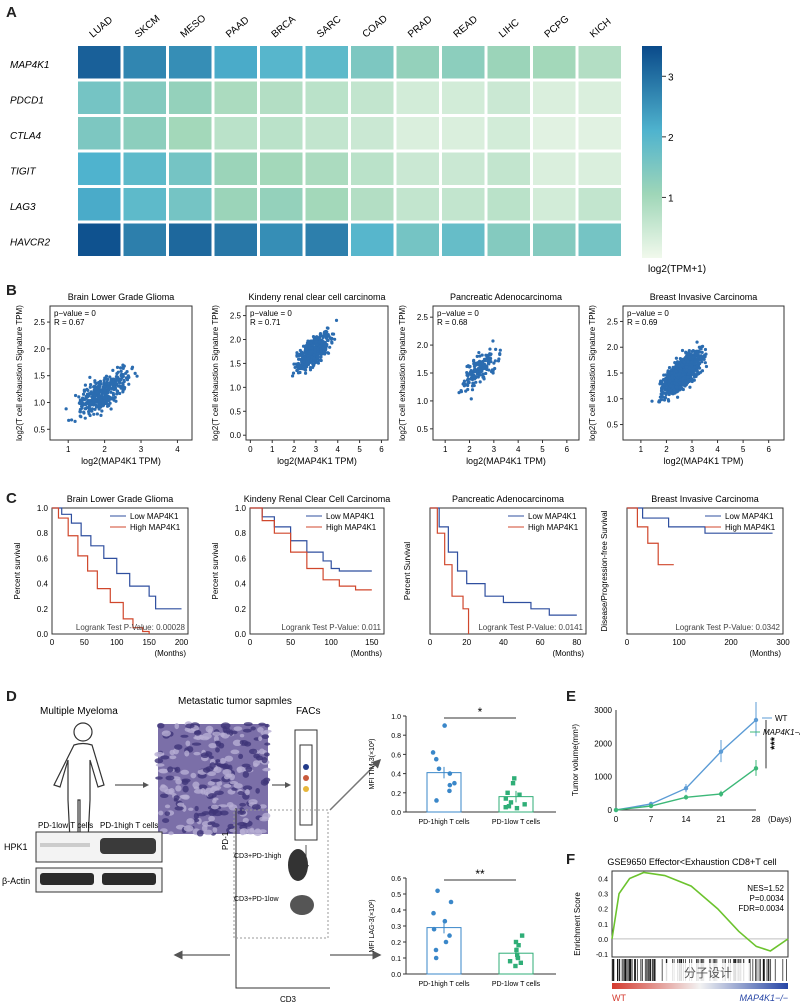  I want to click on heatmap-row-label: MAP4K1, so click(29, 65).